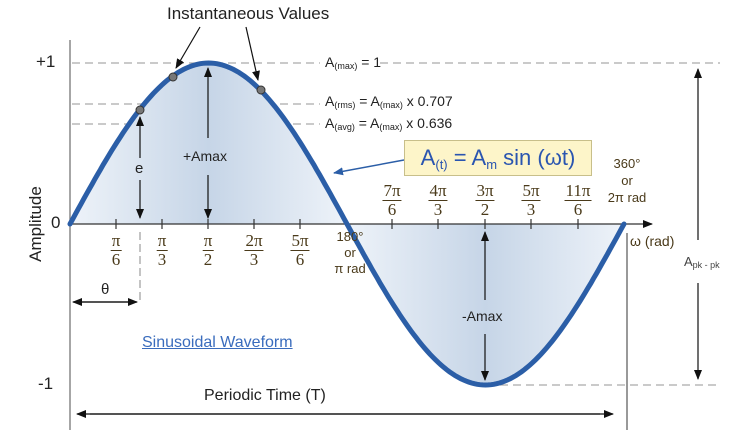 This screenshot has width=750, height=446. I want to click on pk-pk-label: Apk - pk, so click(702, 262).